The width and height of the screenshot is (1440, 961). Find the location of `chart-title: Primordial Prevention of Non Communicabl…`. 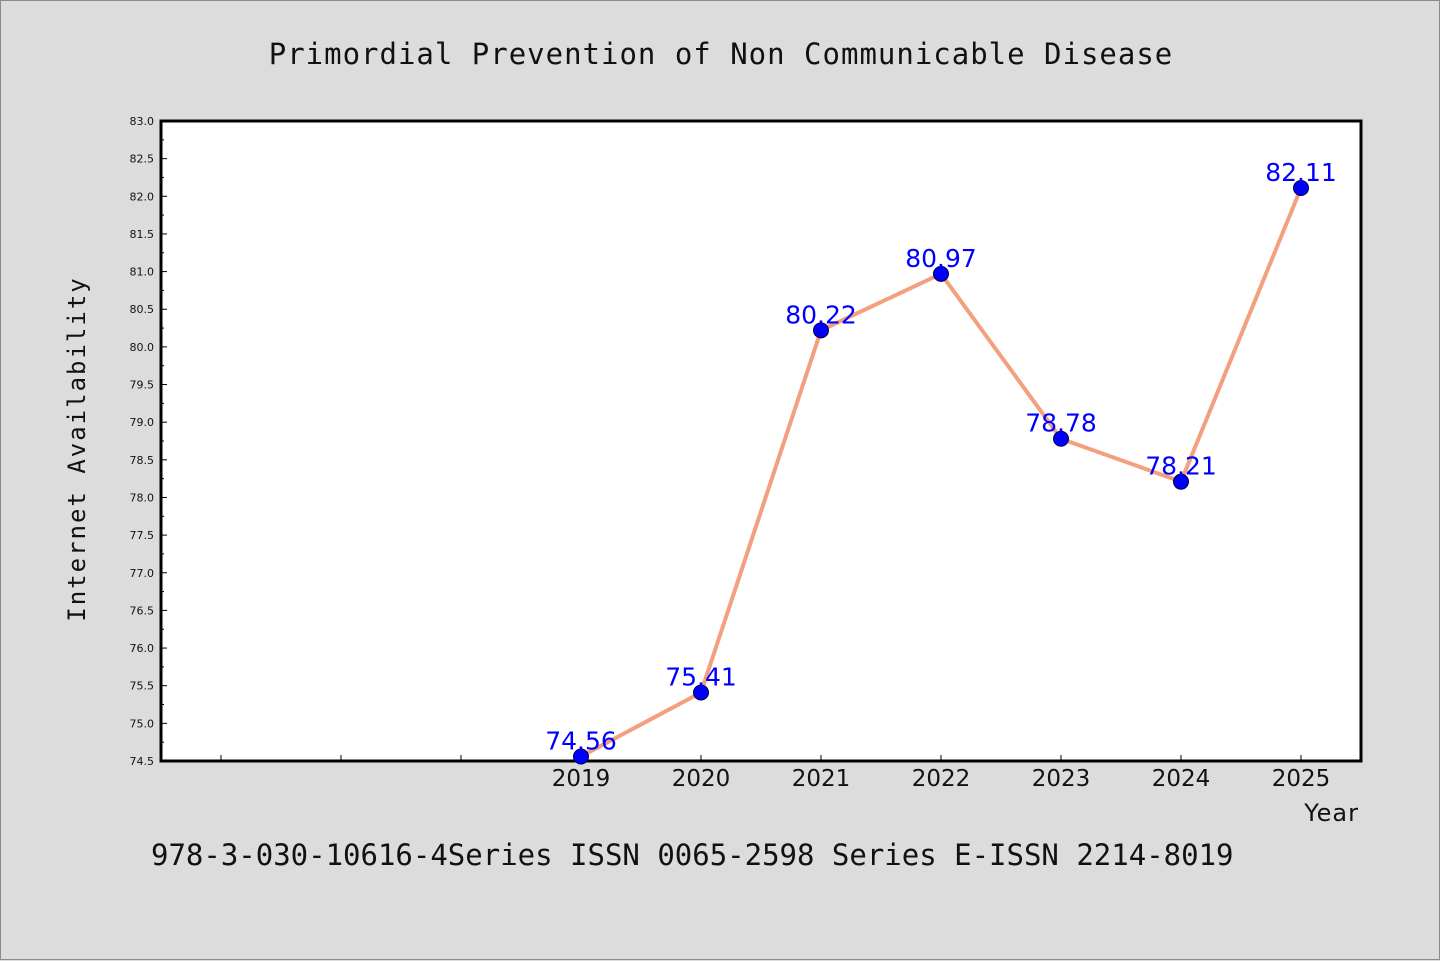

chart-title: Primordial Prevention of Non Communicabl… is located at coordinates (721, 54).